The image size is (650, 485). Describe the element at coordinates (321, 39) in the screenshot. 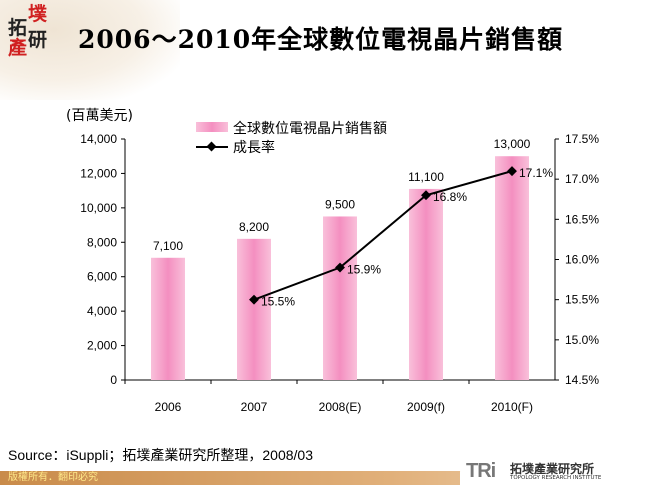

I see `page-title: 2006～2010年全球數位電視晶片銷售額` at that location.